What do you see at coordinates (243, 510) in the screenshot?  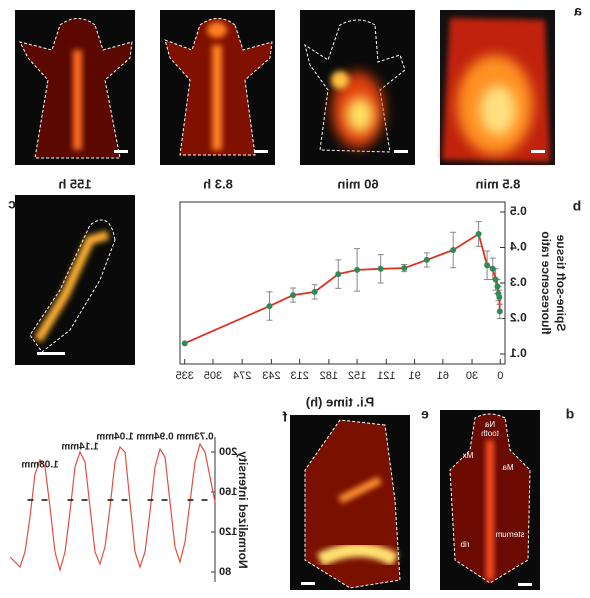 I see `y-axis-label: Normalized intensity` at bounding box center [243, 510].